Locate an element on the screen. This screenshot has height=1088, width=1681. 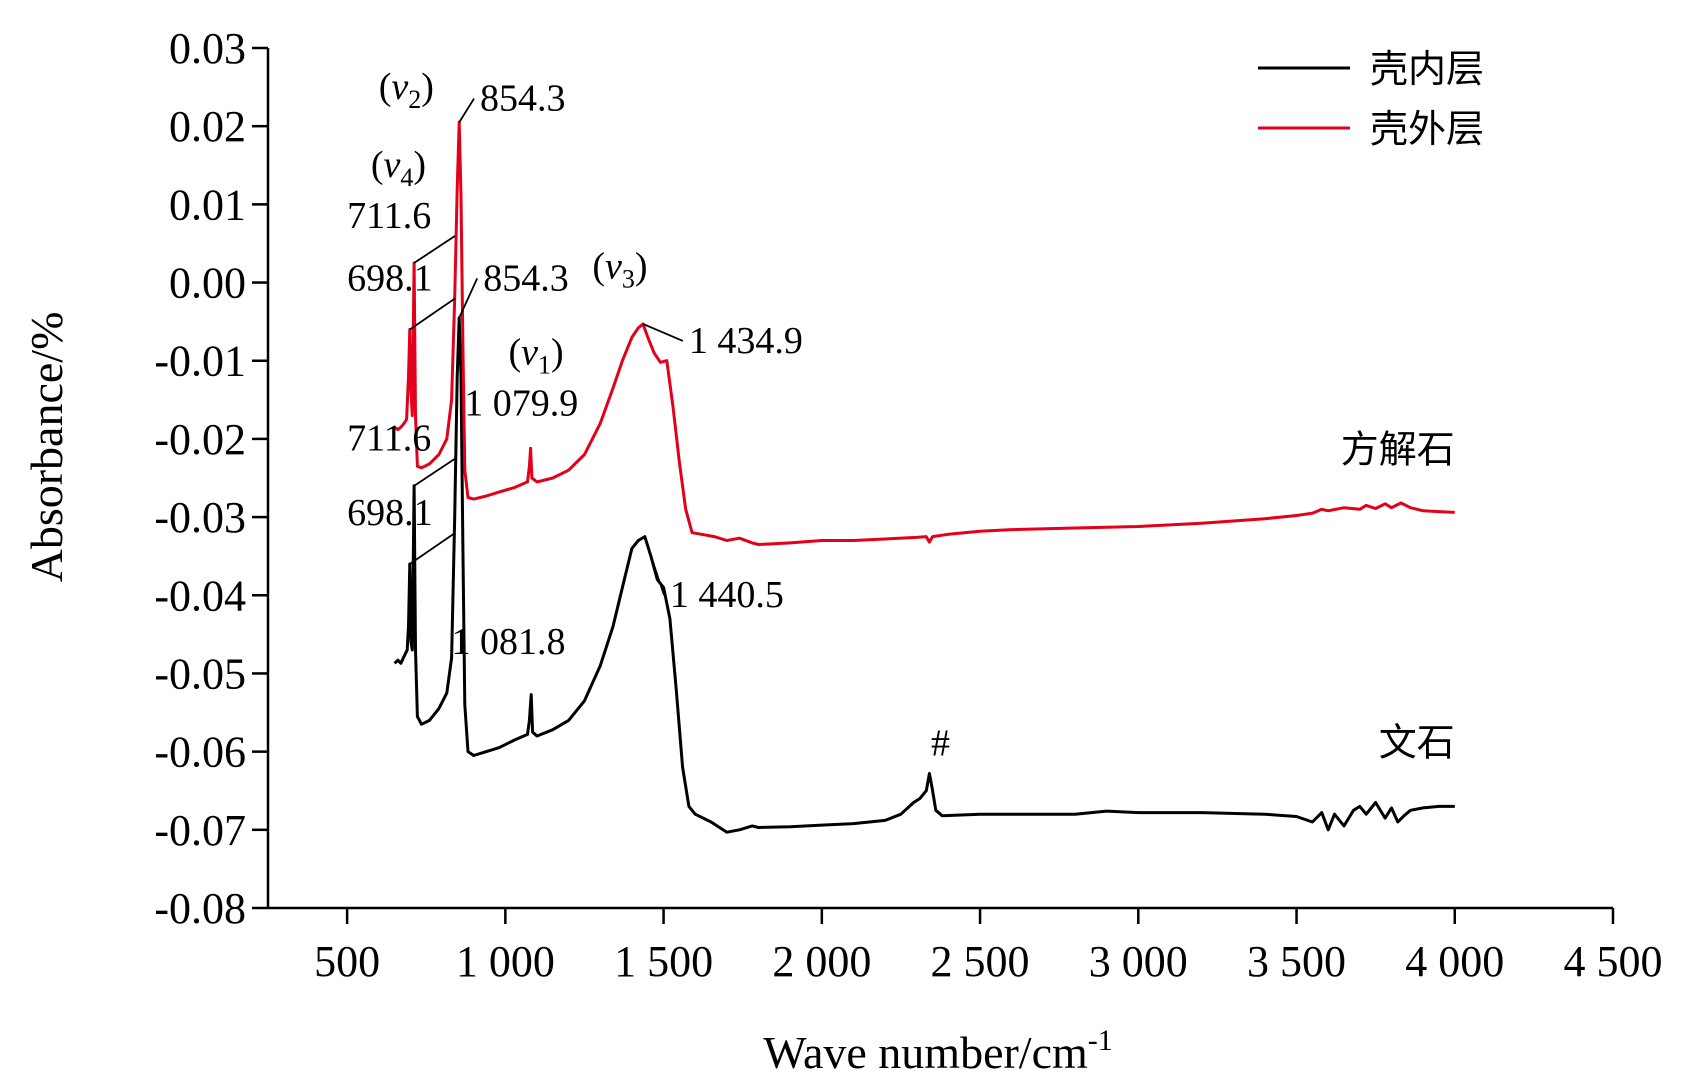
x-tick-label: 3 500 is located at coordinates (1296, 961).